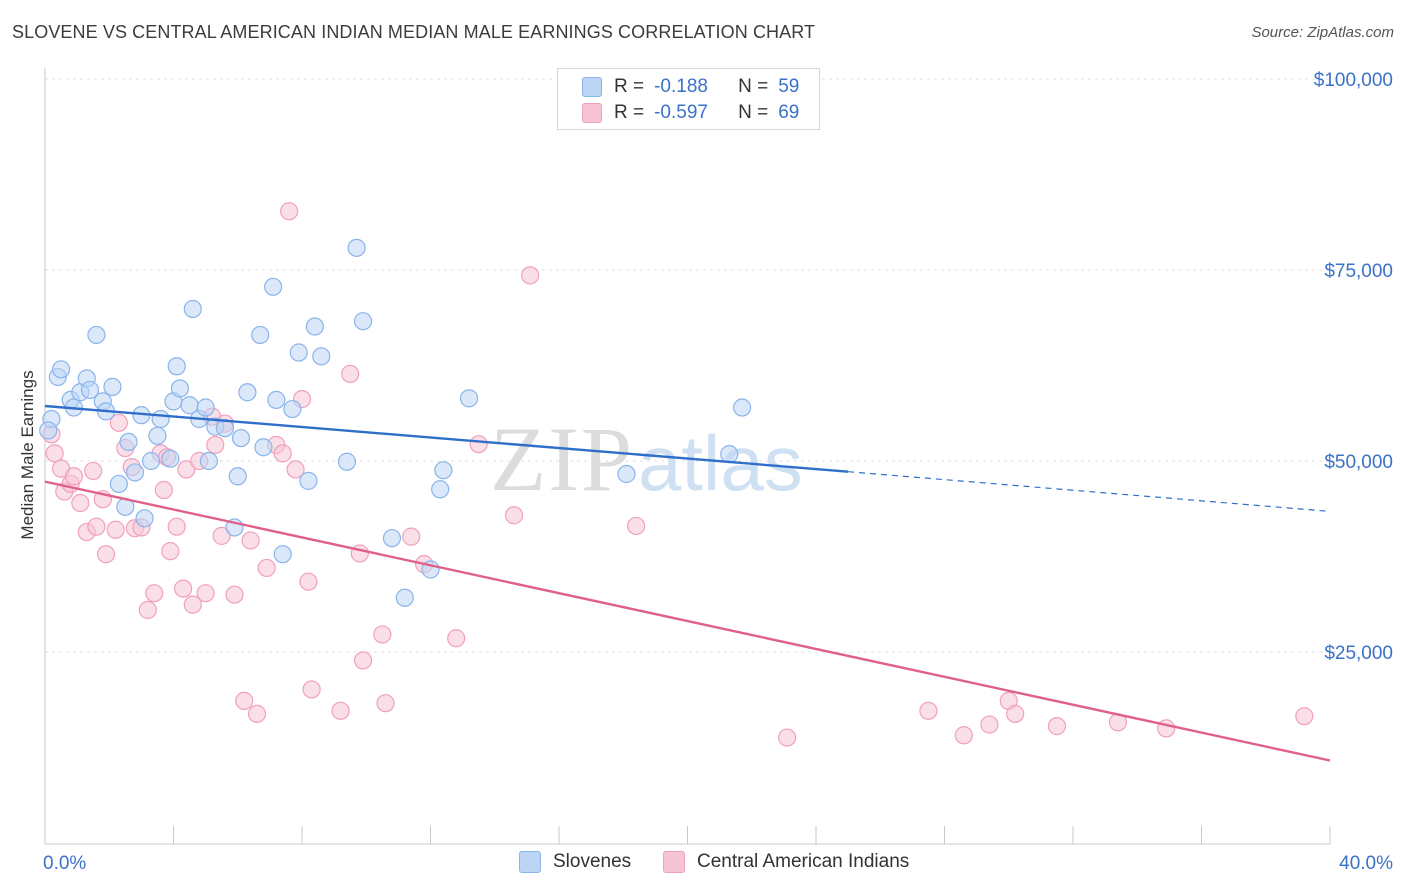 The image size is (1406, 892). I want to click on watermark-atlas: atlas, so click(720, 463).